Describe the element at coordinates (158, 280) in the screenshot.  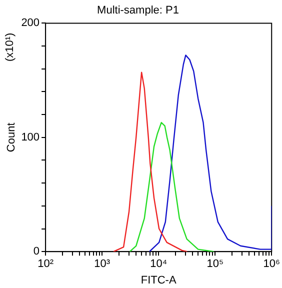
I see `x-axis-title: FITC-A` at that location.